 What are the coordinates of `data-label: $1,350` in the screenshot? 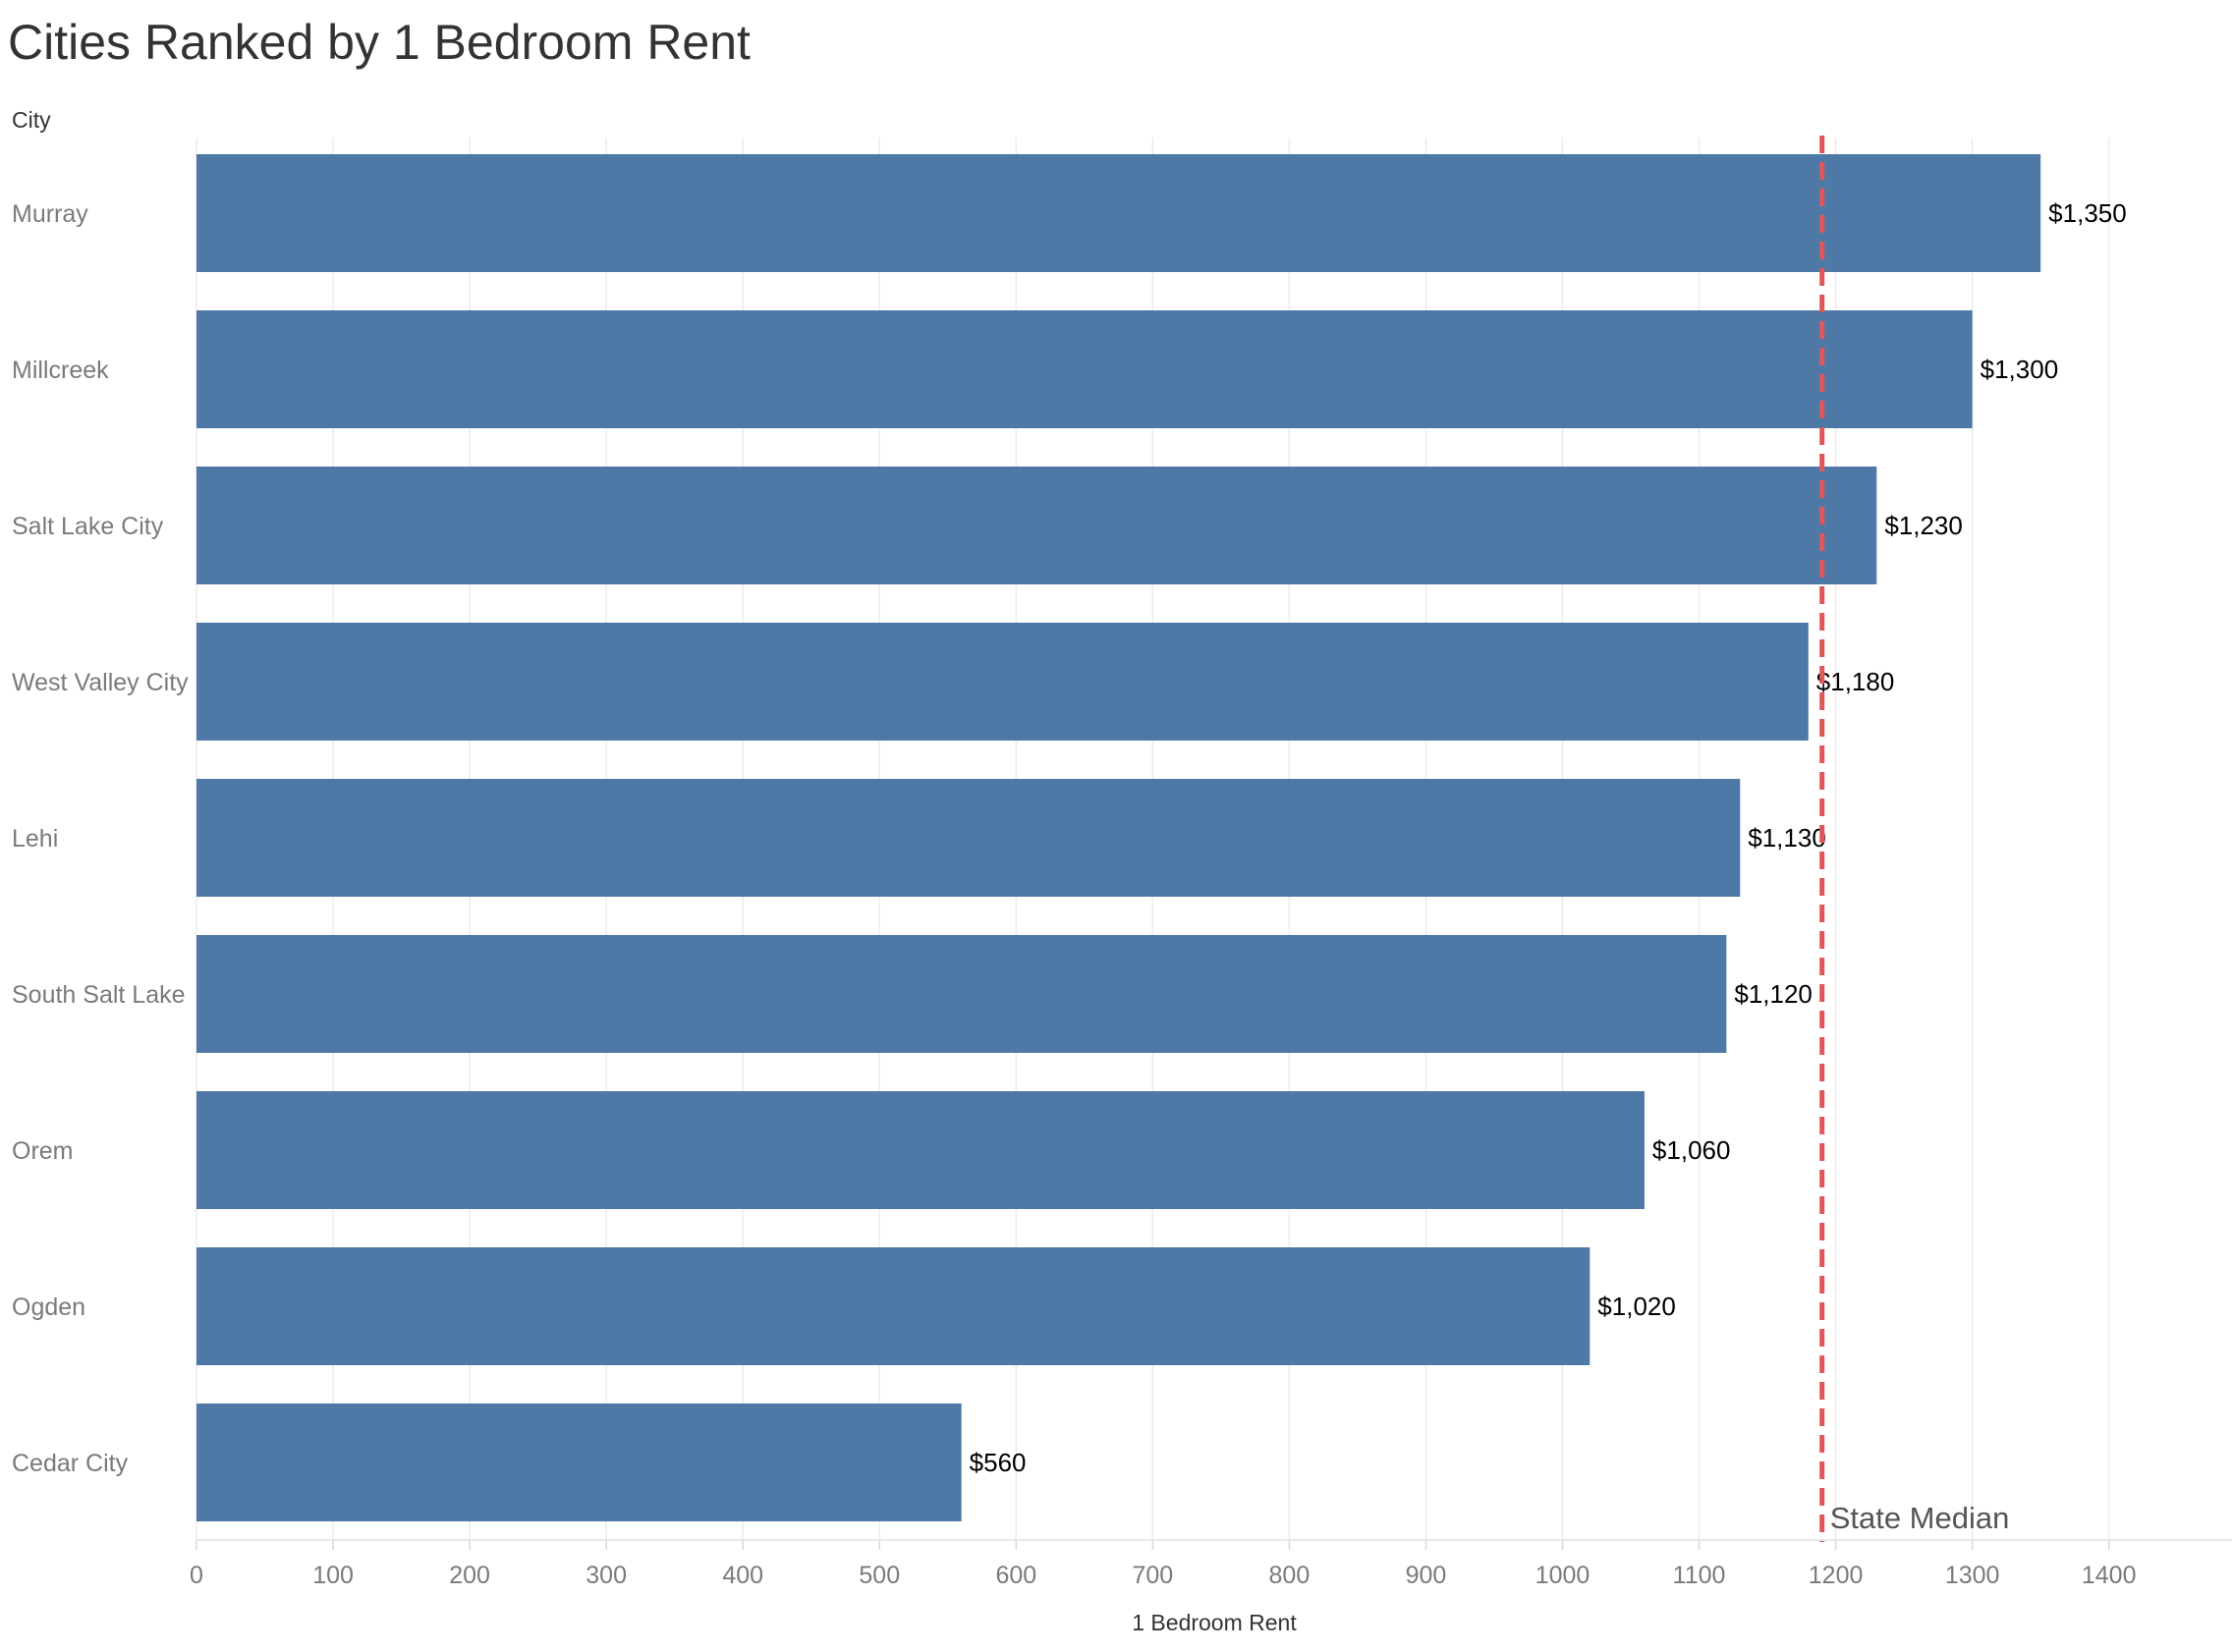 It's located at (2088, 213).